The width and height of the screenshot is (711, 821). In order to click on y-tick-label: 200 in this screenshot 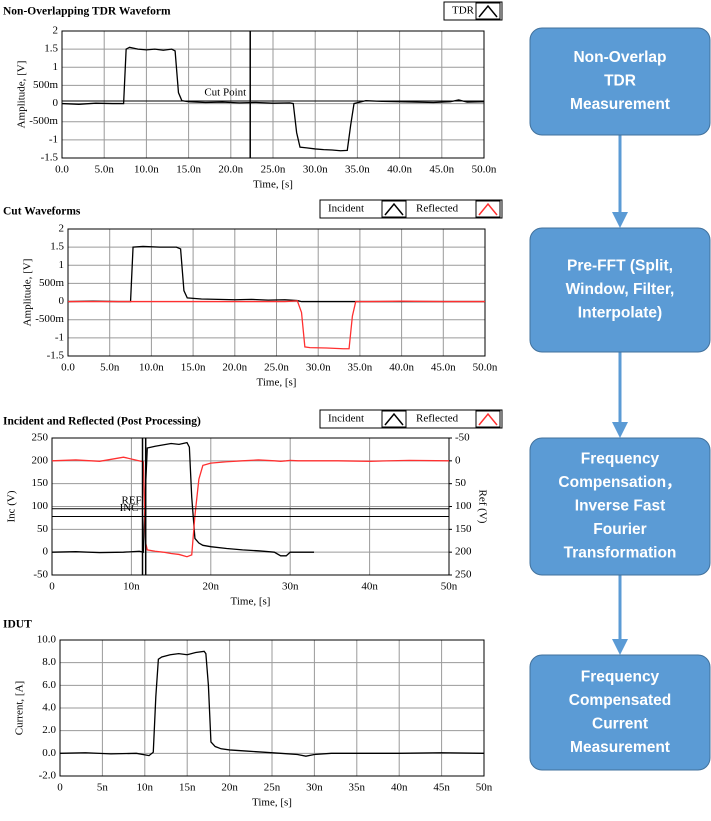, I will do `click(40, 460)`.